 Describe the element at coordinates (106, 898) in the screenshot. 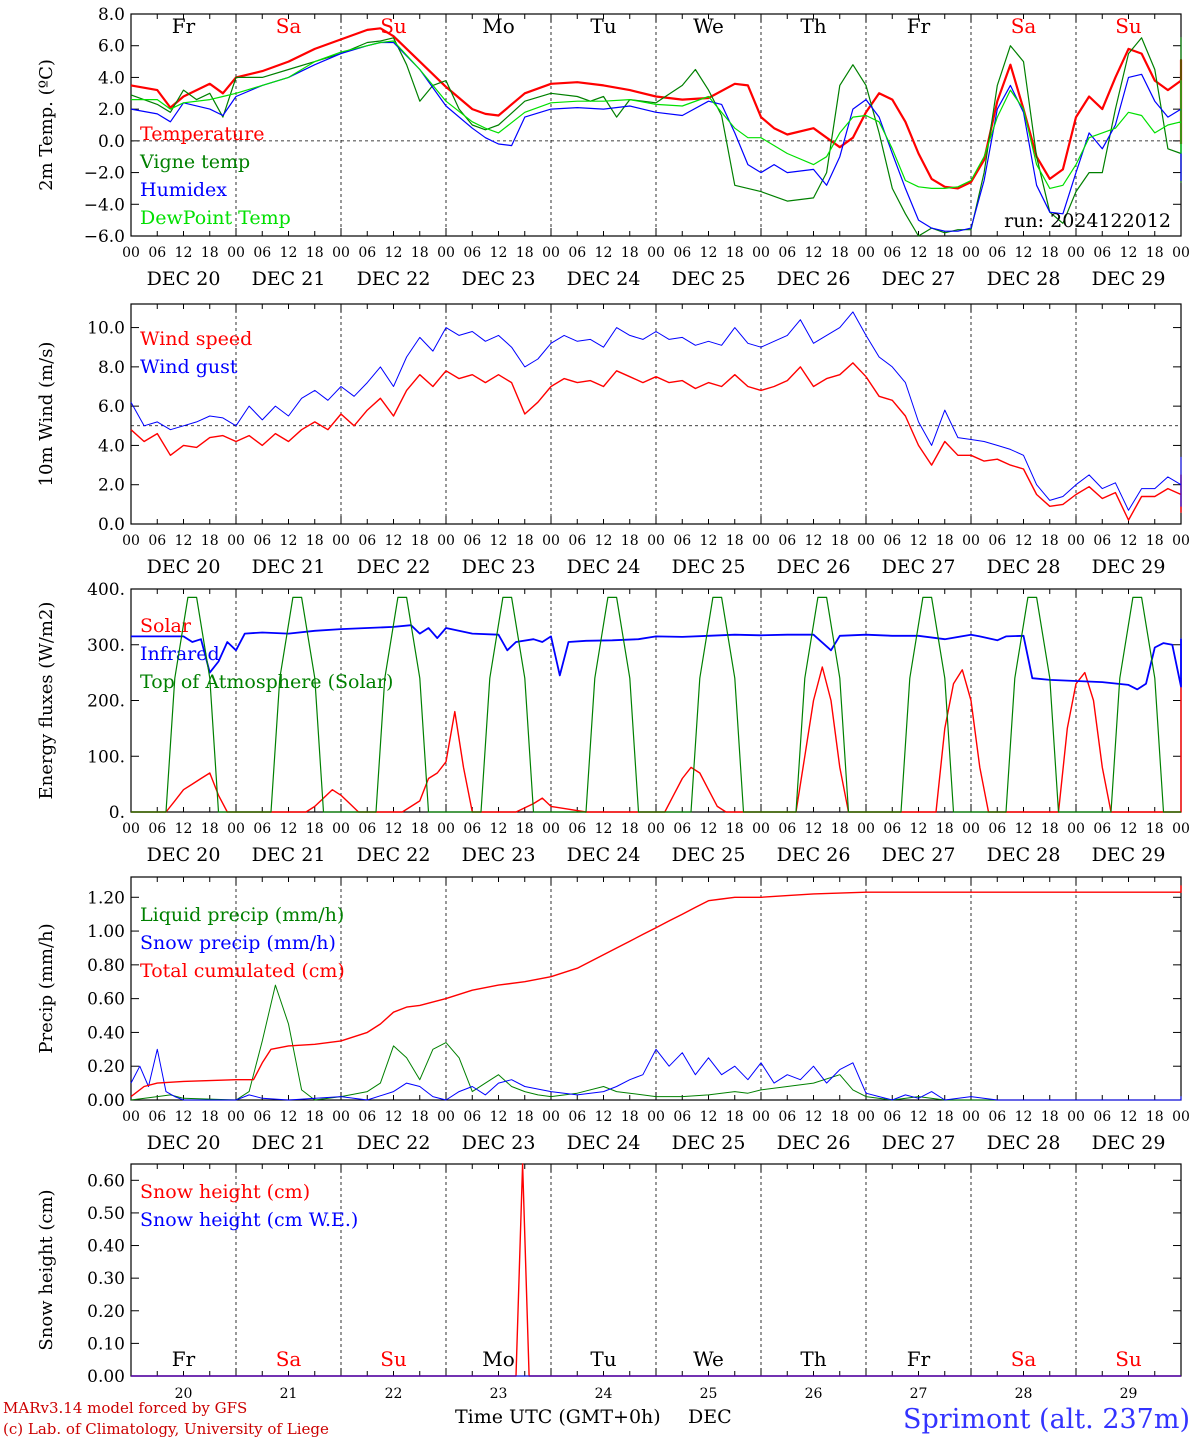

I see `y-tick-label: 1.20` at that location.